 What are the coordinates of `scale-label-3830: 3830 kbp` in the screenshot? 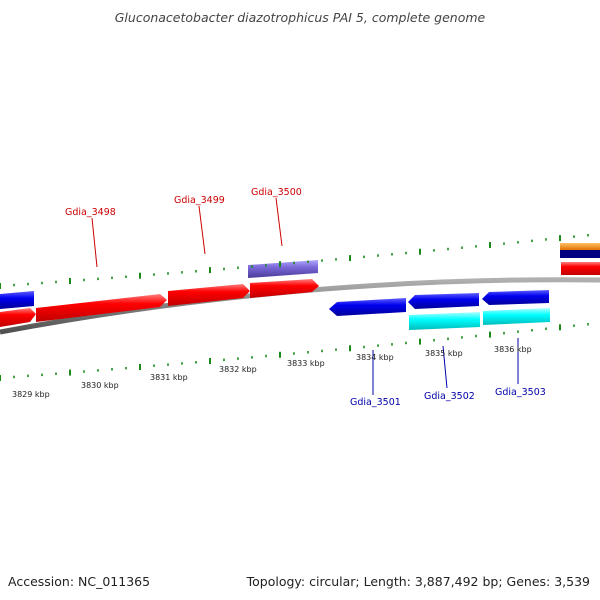 It's located at (100, 385).